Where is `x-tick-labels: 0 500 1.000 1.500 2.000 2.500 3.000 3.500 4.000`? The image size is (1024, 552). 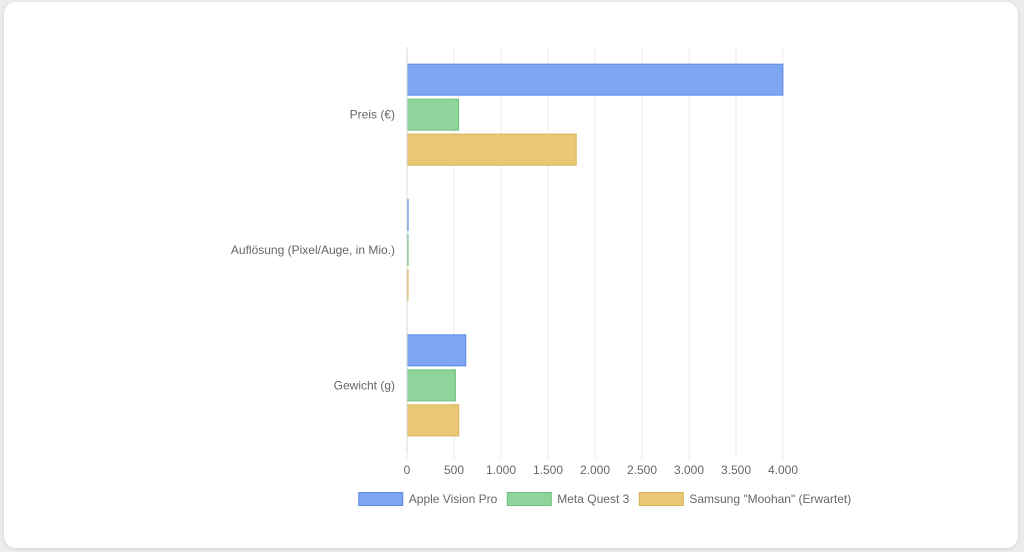 x-tick-labels: 0 500 1.000 1.500 2.000 2.500 3.000 3.500 4.000 is located at coordinates (601, 470).